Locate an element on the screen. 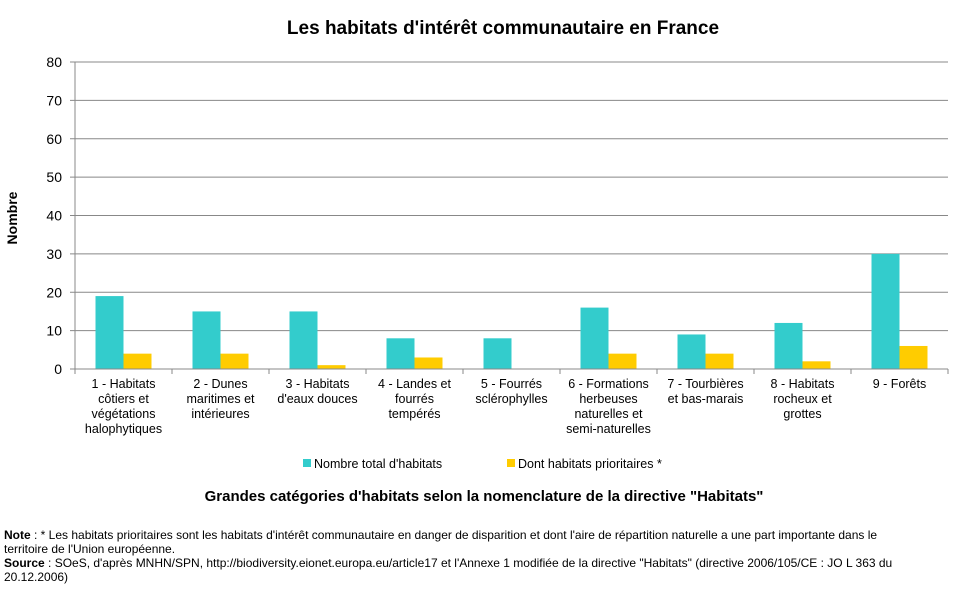 Image resolution: width=961 pixels, height=593 pixels. y-tick-label: 20 is located at coordinates (54, 292).